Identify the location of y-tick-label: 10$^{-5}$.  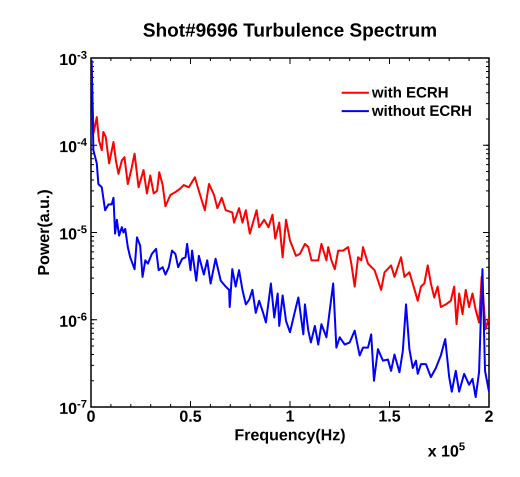
(73, 232).